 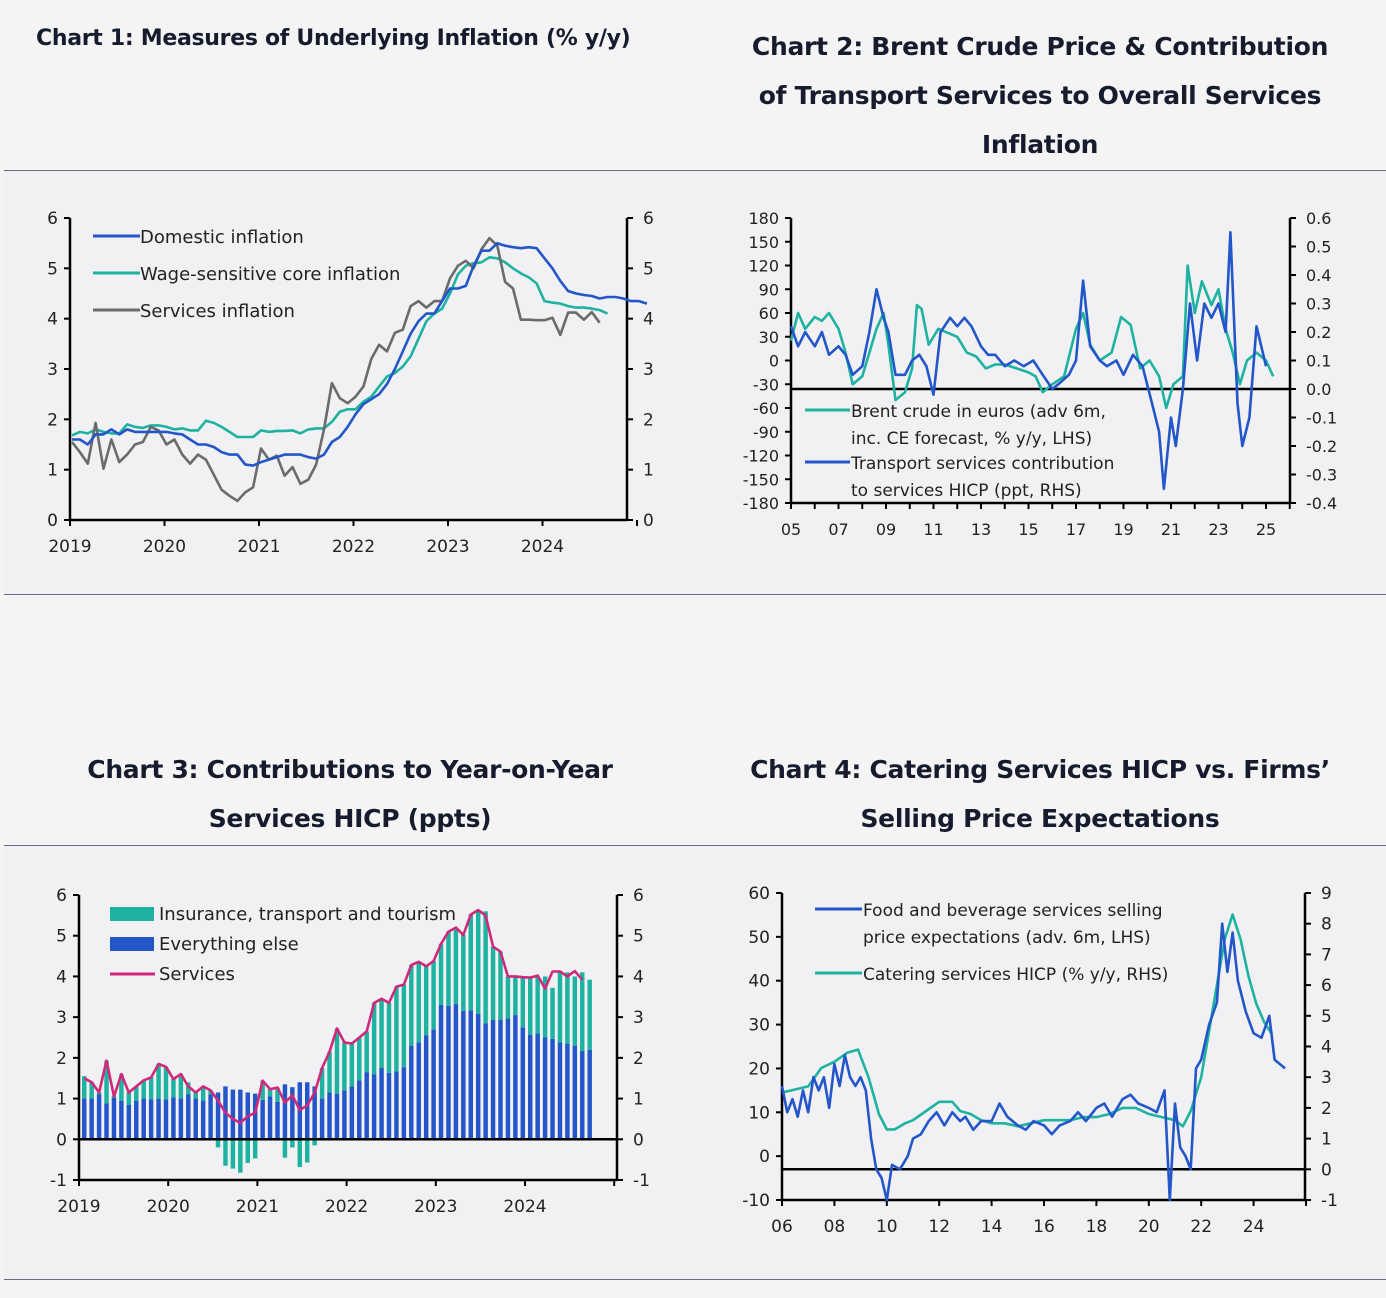 What do you see at coordinates (61, 1140) in the screenshot?
I see `chart3-y-tick-label: 0` at bounding box center [61, 1140].